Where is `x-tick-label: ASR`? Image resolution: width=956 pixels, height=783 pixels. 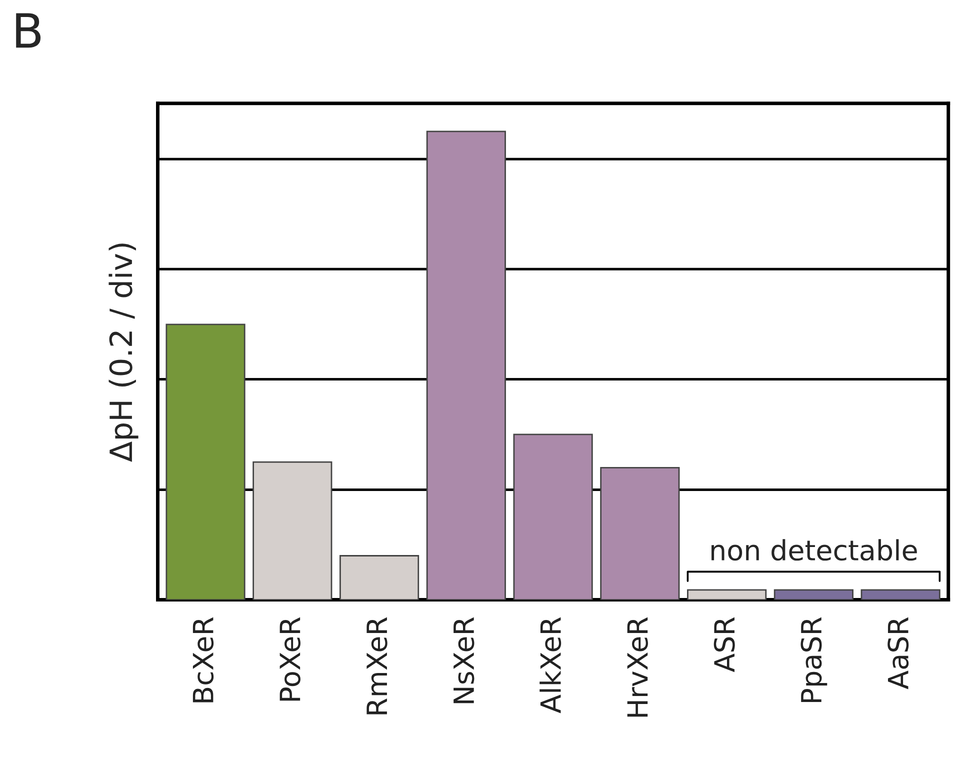
x-tick-label: ASR is located at coordinates (724, 644).